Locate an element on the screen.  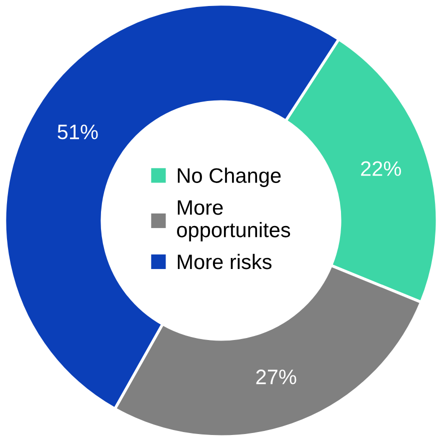
legend-label: No Change is located at coordinates (229, 178).